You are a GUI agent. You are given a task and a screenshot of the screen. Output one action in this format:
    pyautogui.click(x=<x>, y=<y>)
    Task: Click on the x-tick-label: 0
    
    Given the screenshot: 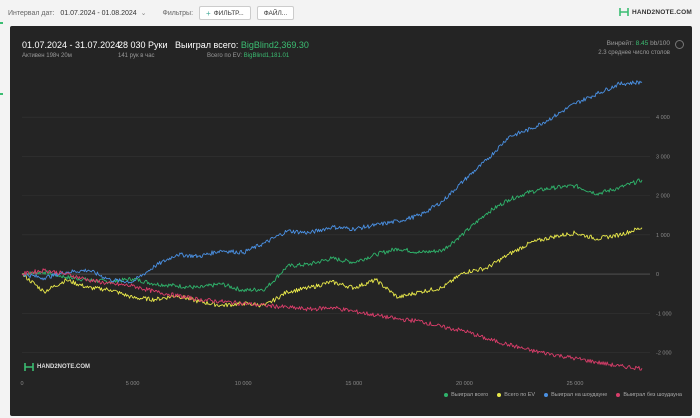 What is the action you would take?
    pyautogui.click(x=21, y=384)
    